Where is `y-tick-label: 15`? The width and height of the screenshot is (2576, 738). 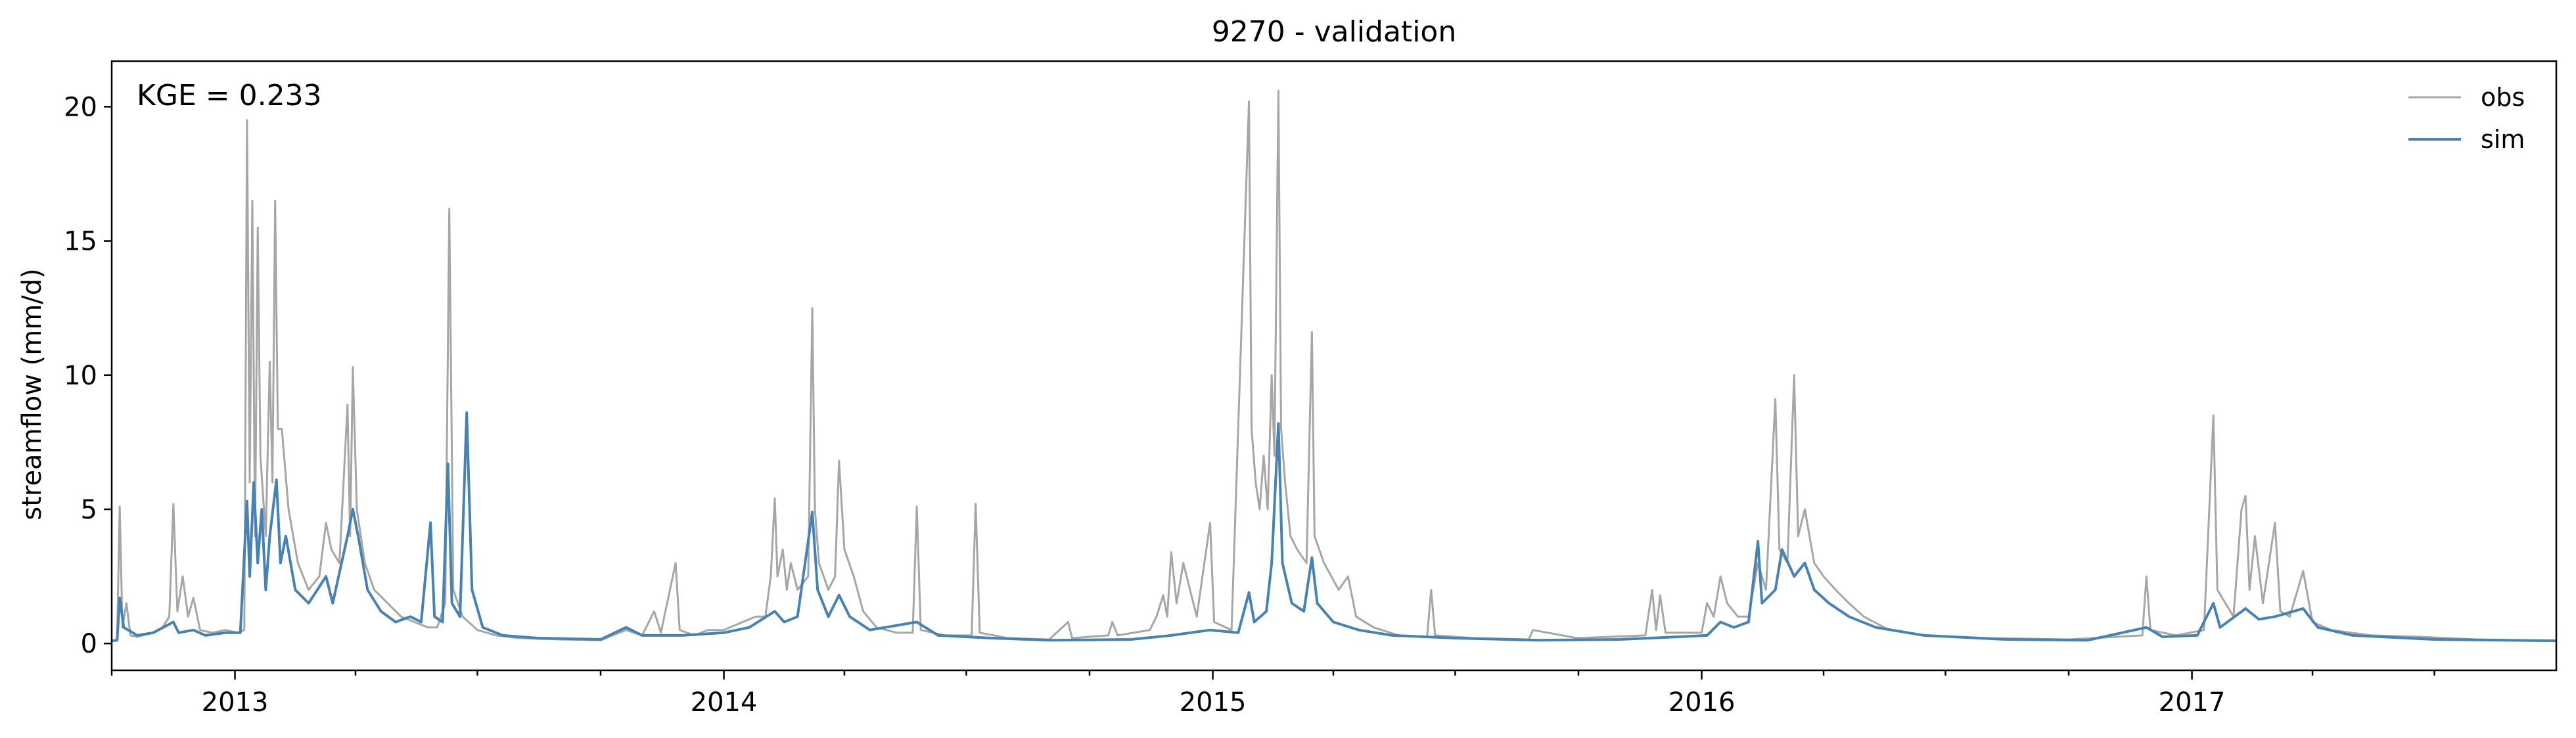
y-tick-label: 15 is located at coordinates (81, 242).